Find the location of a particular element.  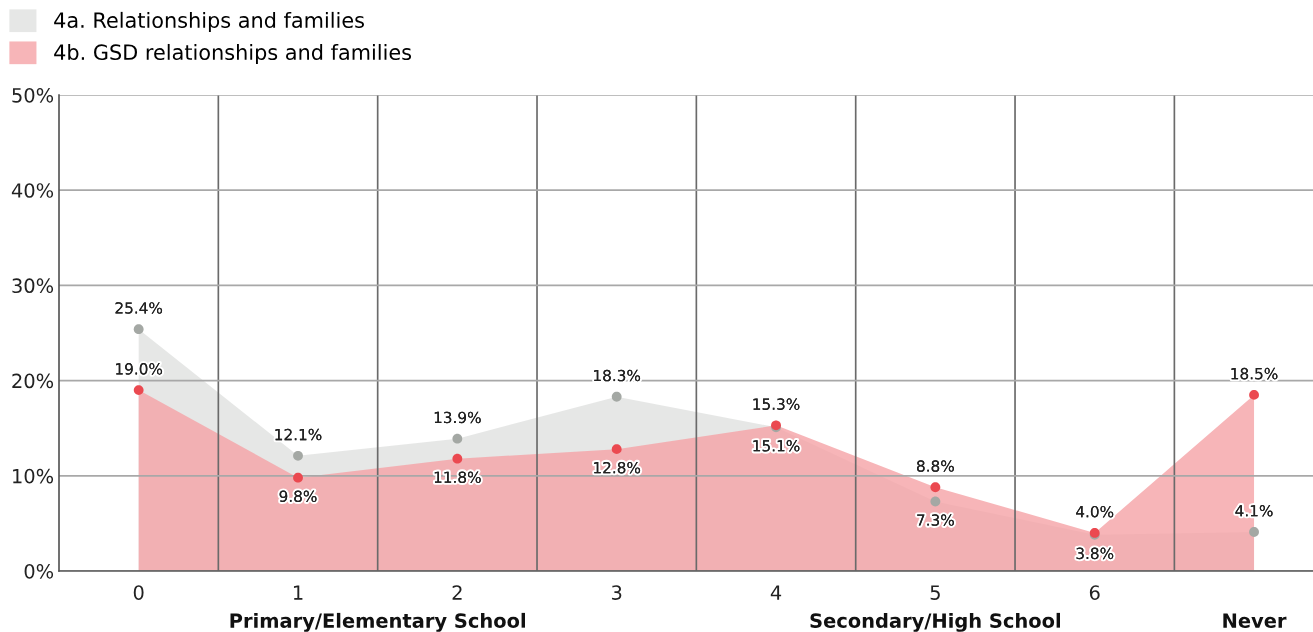

y-tick-label: 0% is located at coordinates (39, 571).